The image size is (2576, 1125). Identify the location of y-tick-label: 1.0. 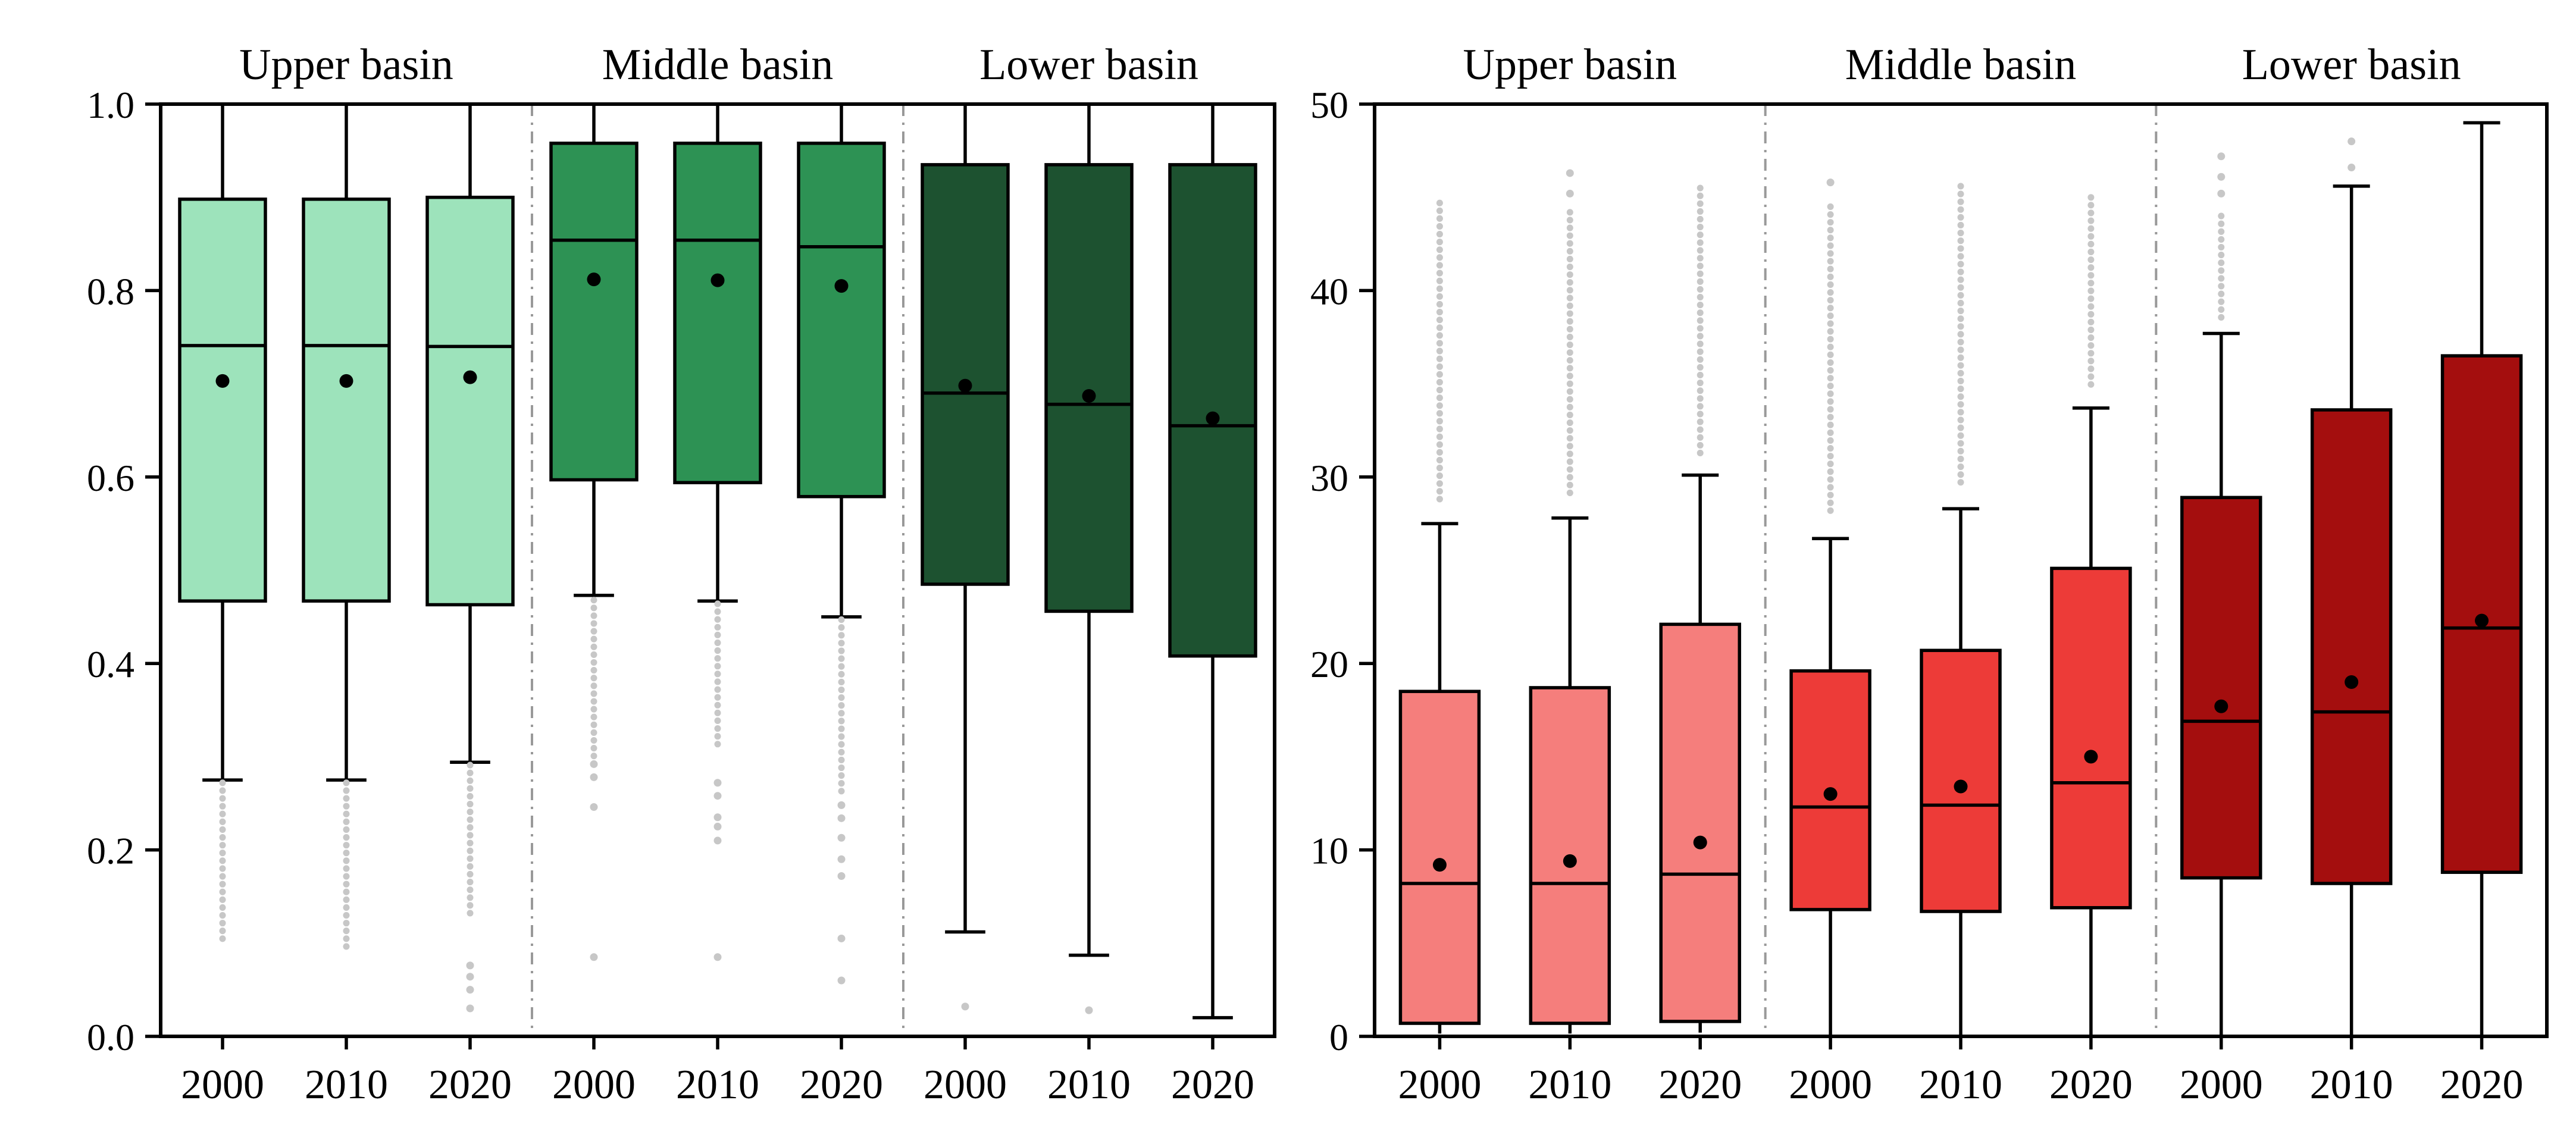
(110, 105).